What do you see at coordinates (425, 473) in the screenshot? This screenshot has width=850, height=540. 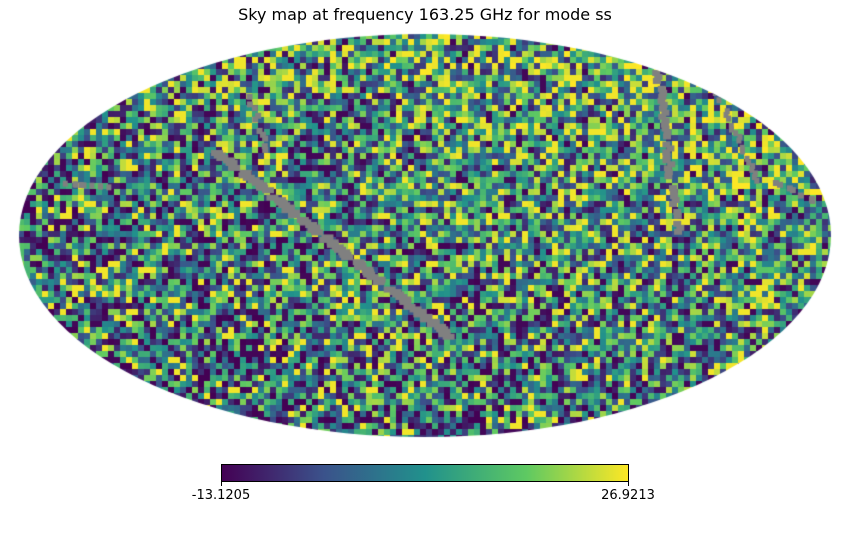 I see `colorbar` at bounding box center [425, 473].